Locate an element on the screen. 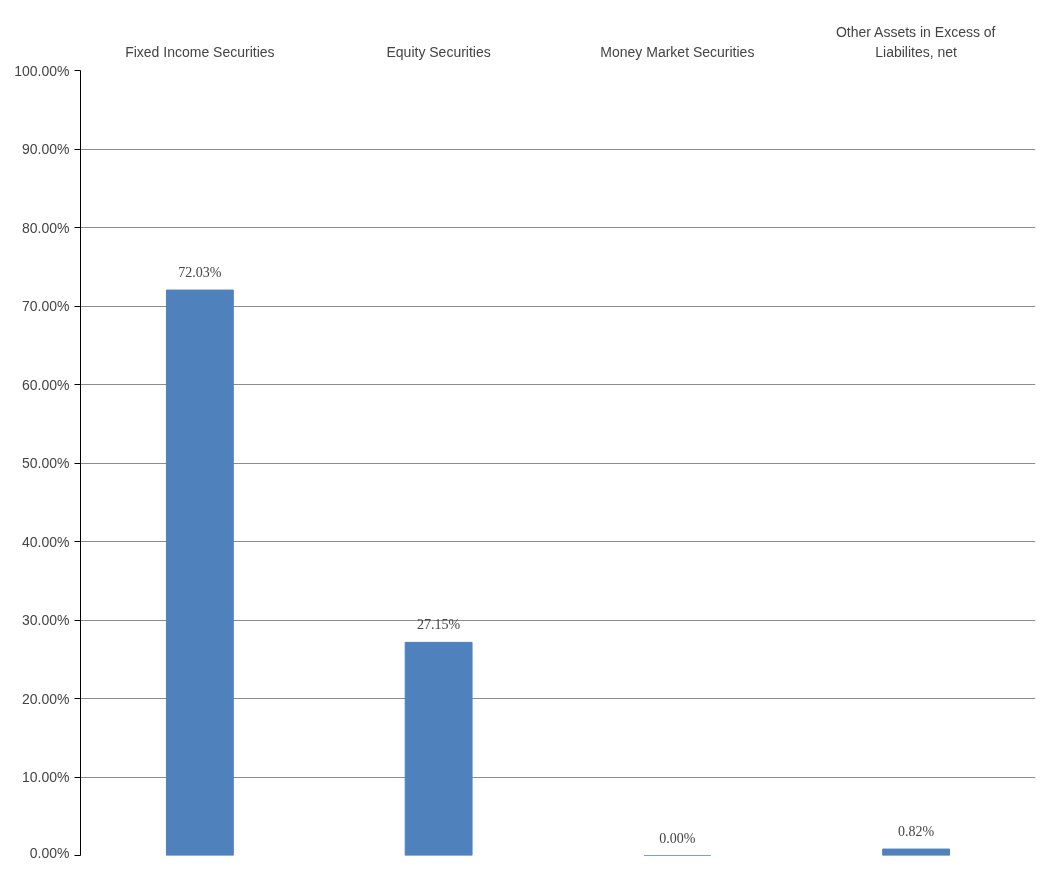  y-tick-label: 40.00% is located at coordinates (46, 541).